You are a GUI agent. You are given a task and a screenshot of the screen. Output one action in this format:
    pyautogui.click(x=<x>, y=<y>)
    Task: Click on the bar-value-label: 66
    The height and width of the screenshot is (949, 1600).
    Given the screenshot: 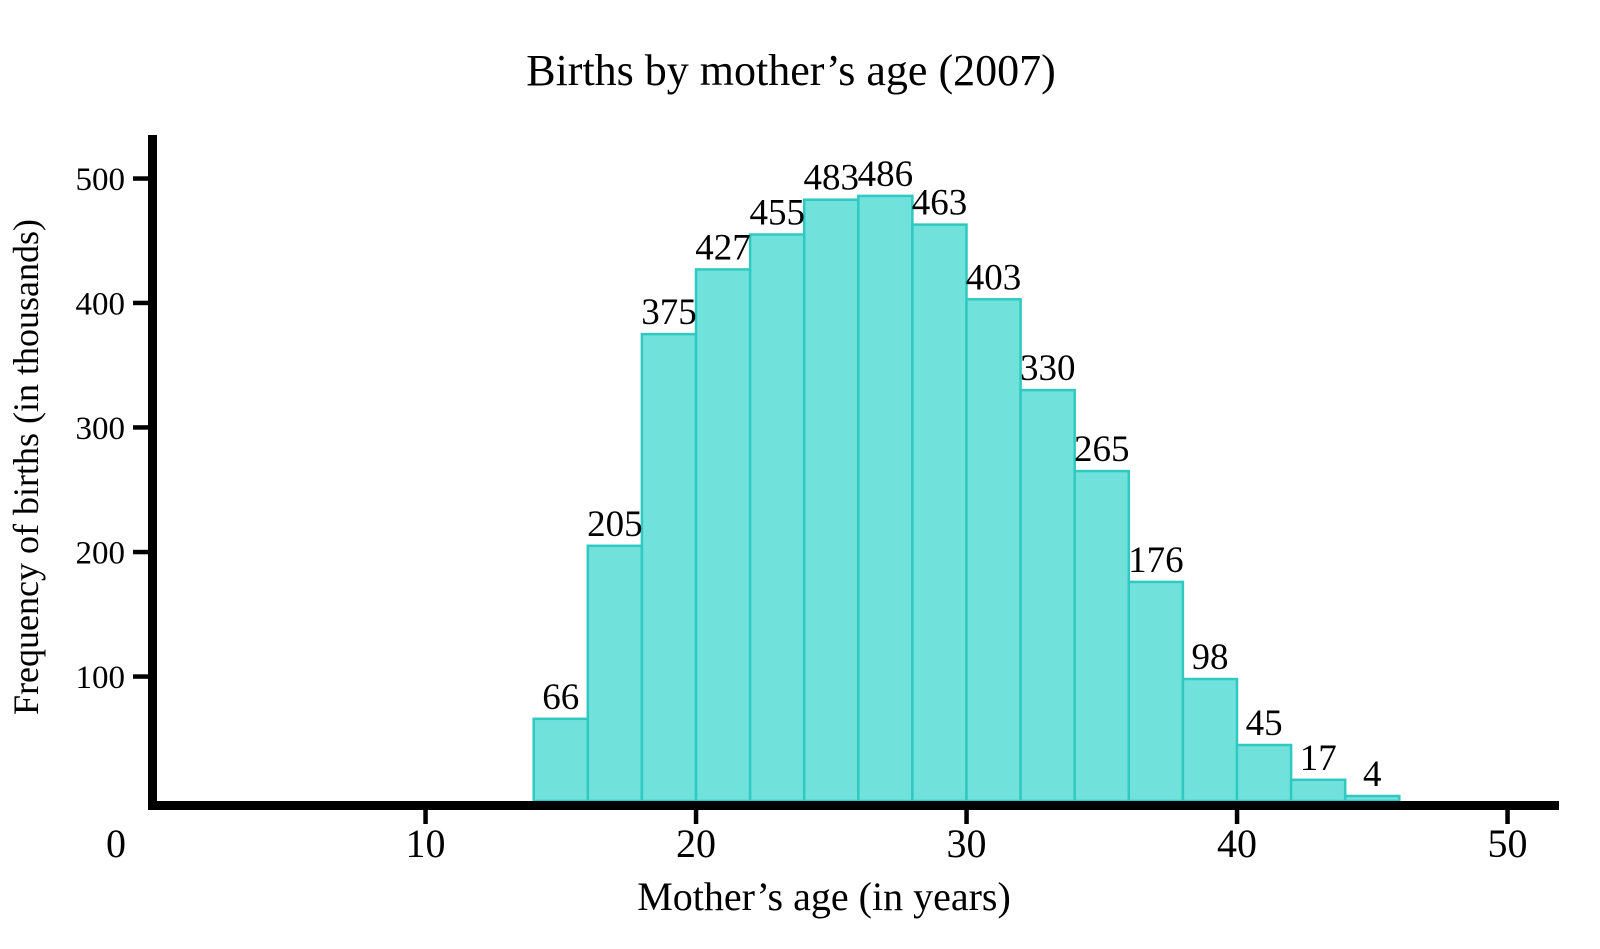 What is the action you would take?
    pyautogui.click(x=560, y=697)
    